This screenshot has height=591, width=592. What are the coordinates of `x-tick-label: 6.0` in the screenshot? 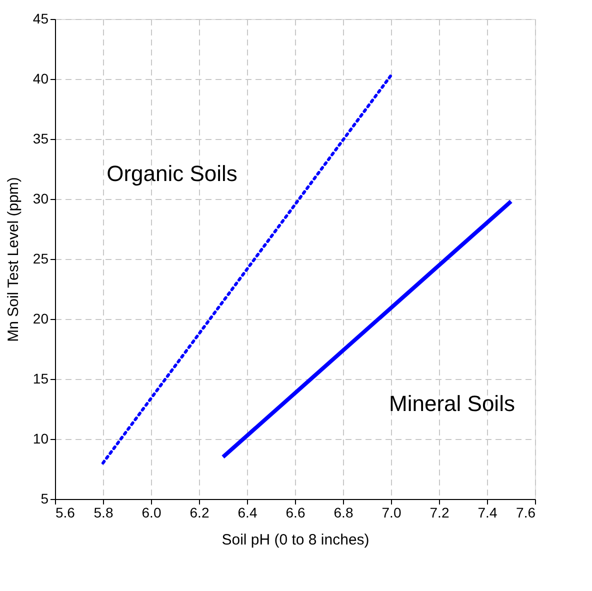 It's located at (152, 512).